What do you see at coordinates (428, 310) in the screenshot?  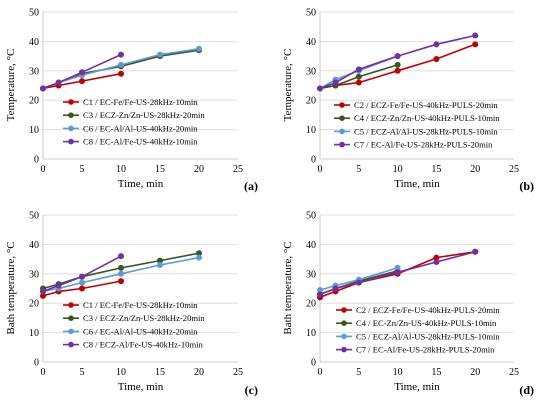 I see `legend-entry: C2 / ECZ-Fe/Fe-US-40kHz-PULS-20min` at bounding box center [428, 310].